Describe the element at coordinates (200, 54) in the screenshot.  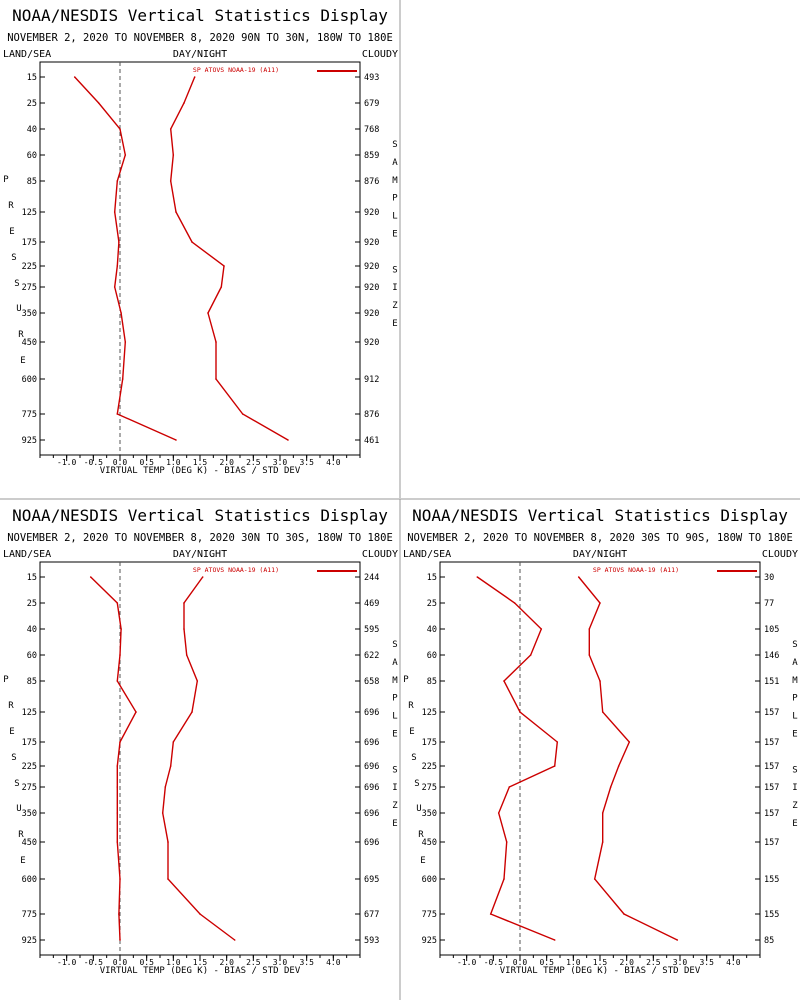
I see `day-night-label: DAY/NIGHT` at that location.